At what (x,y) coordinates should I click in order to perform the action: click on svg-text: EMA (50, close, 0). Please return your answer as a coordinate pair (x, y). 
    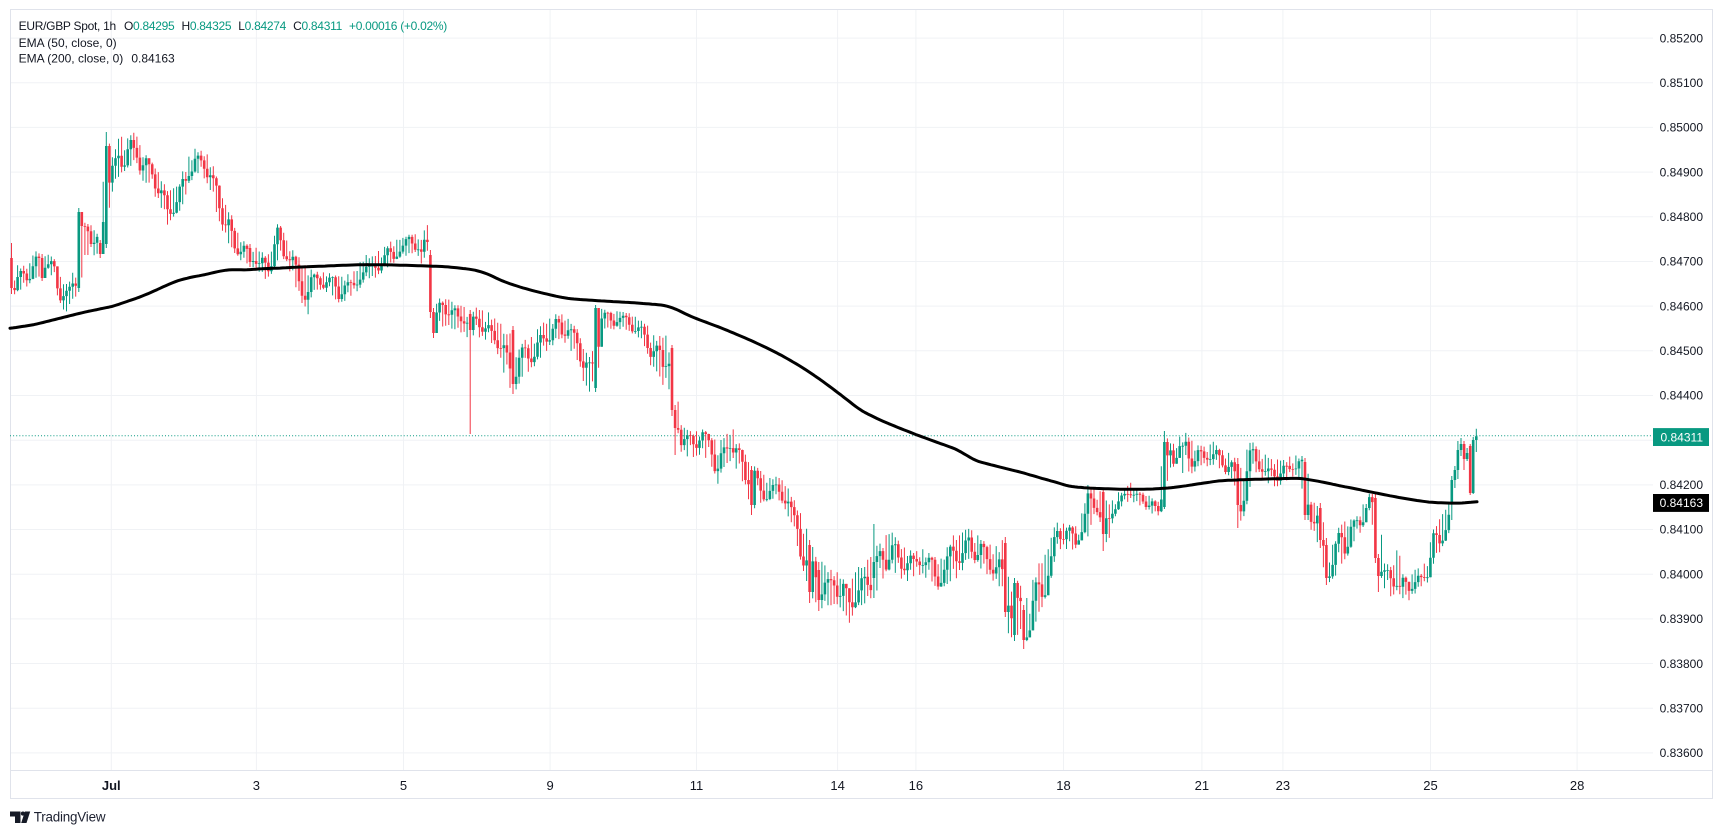
    Looking at the image, I should click on (68, 43).